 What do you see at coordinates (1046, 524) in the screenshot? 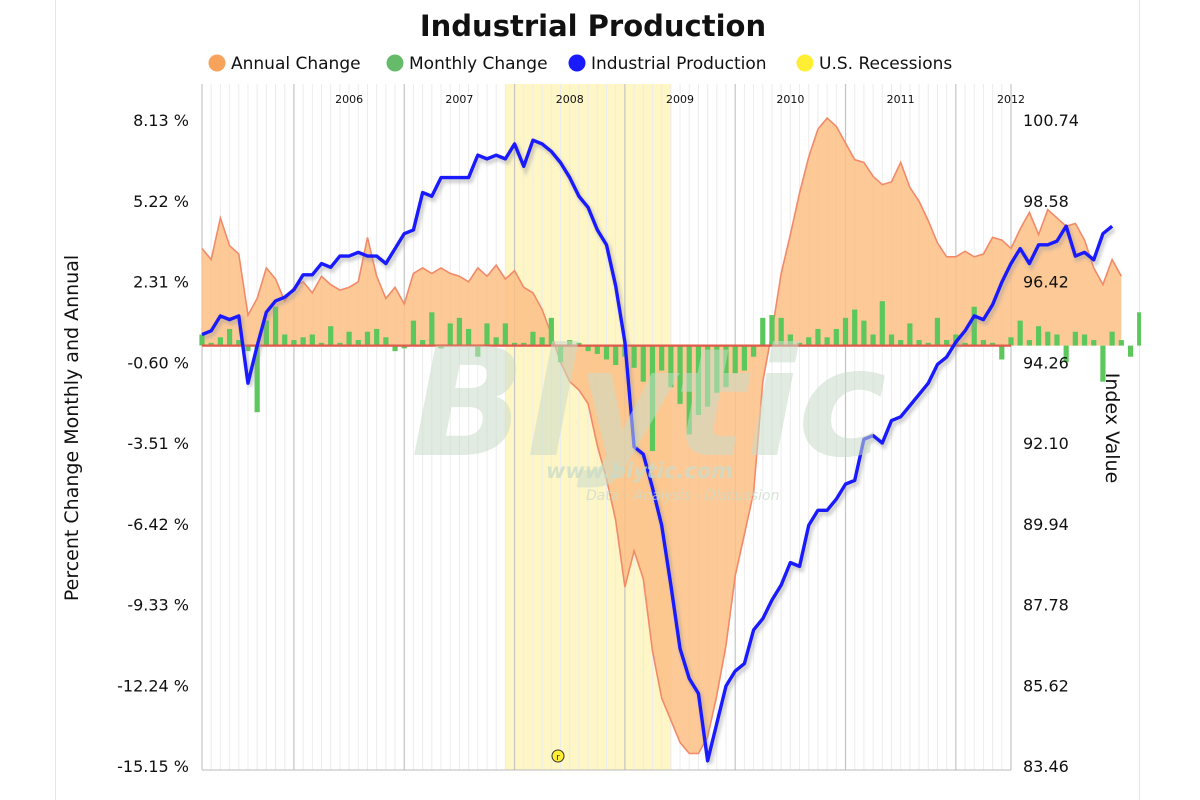
I see `right-tick-label: 89.94` at bounding box center [1046, 524].